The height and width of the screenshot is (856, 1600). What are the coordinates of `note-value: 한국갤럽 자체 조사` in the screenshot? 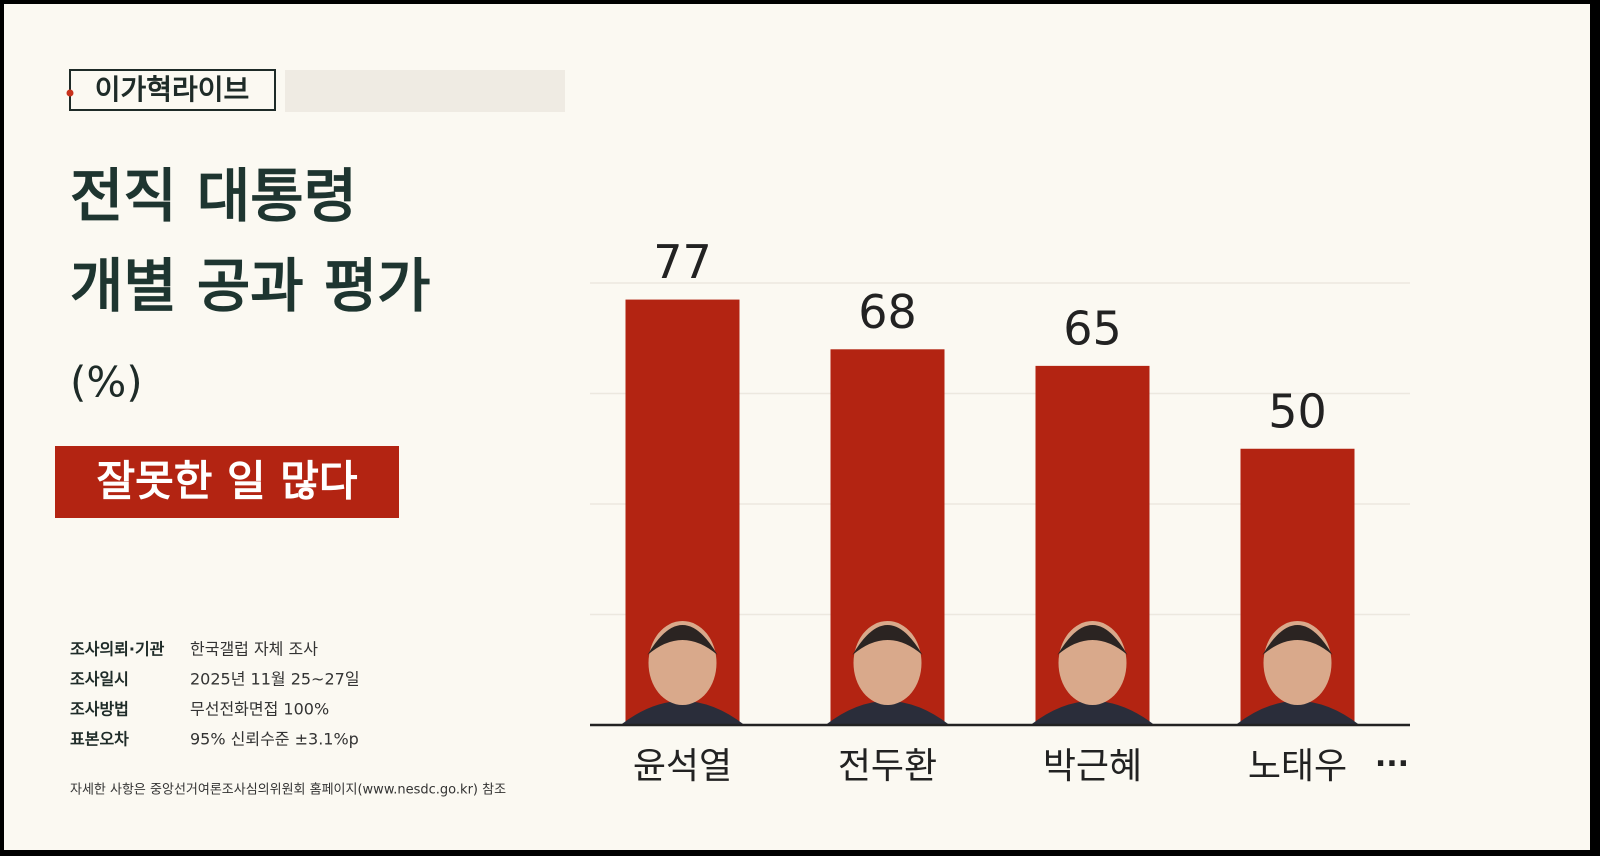 It's located at (254, 649).